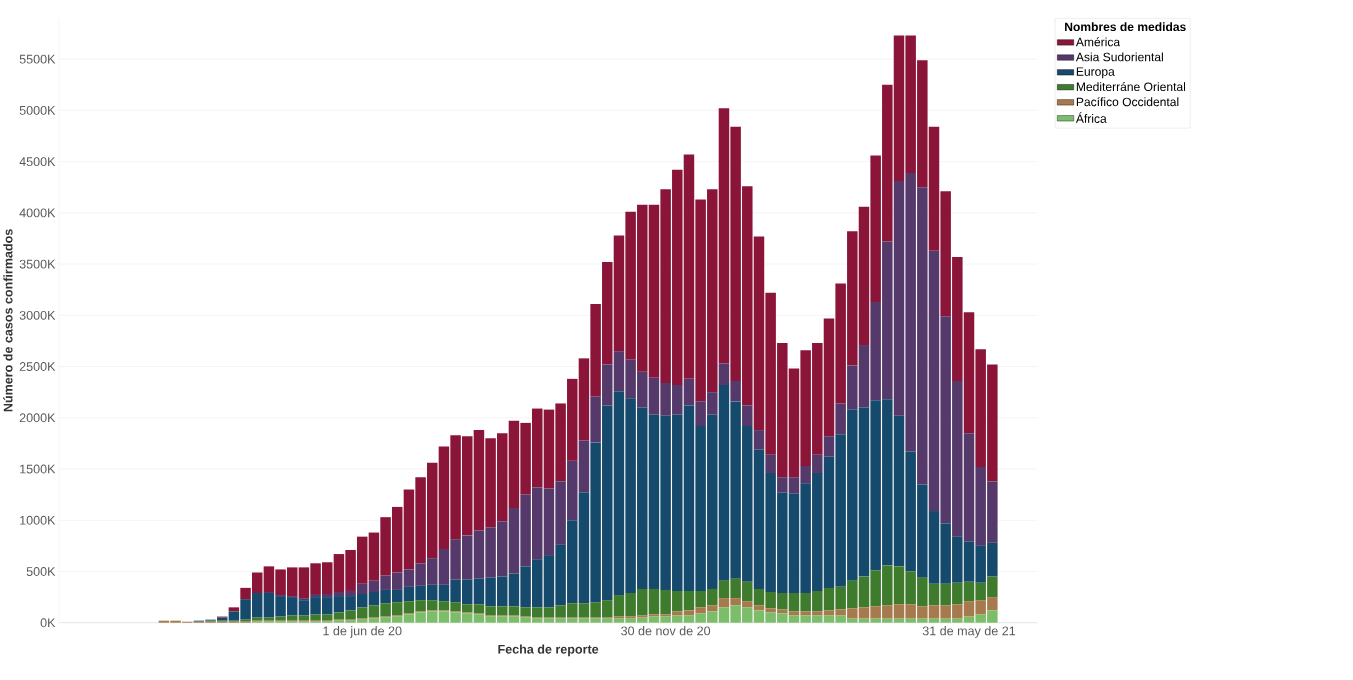 The width and height of the screenshot is (1353, 680). I want to click on y-tick-label: 2500K, so click(37, 366).